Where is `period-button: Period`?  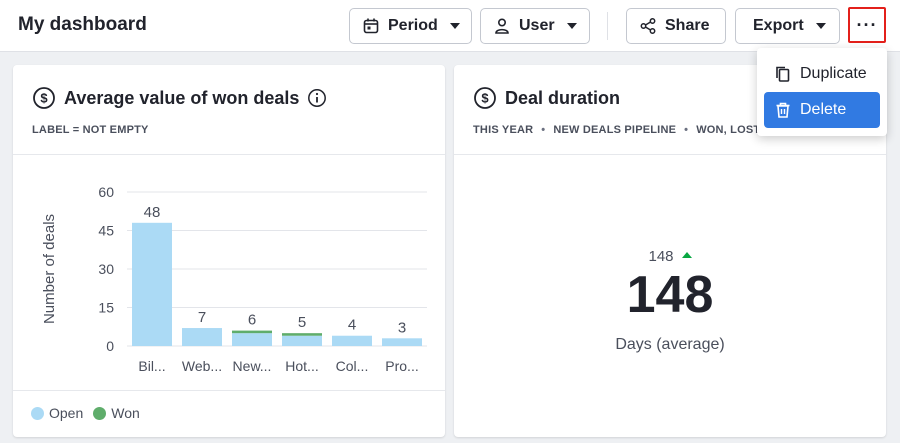 period-button: Period is located at coordinates (410, 26).